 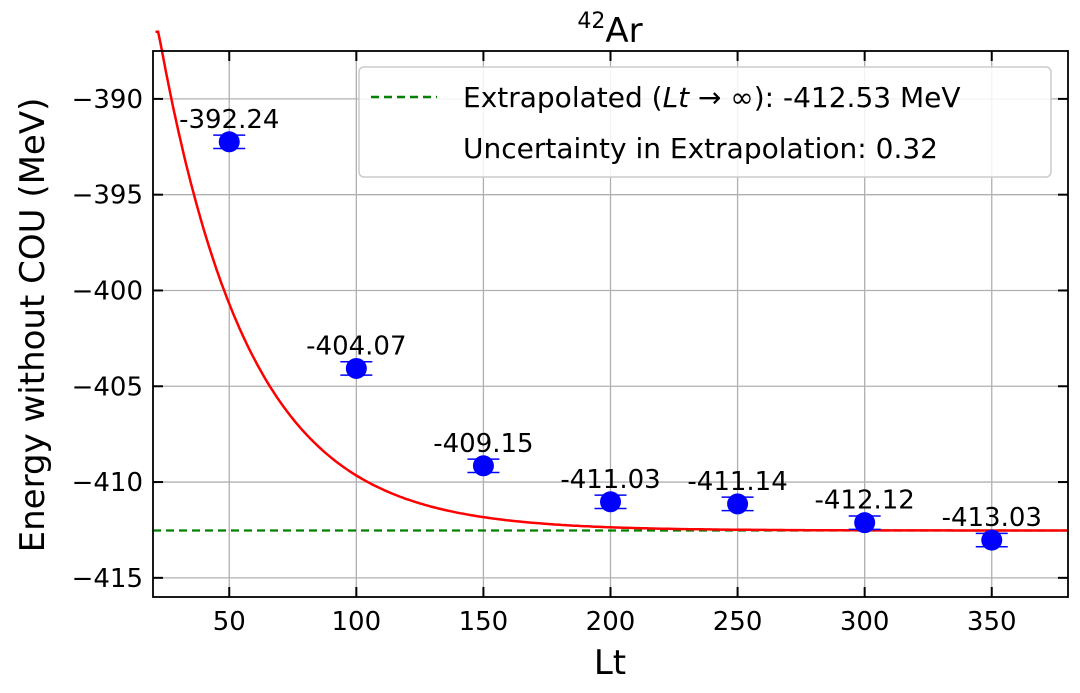 I want to click on title-main: Ar, so click(x=623, y=31).